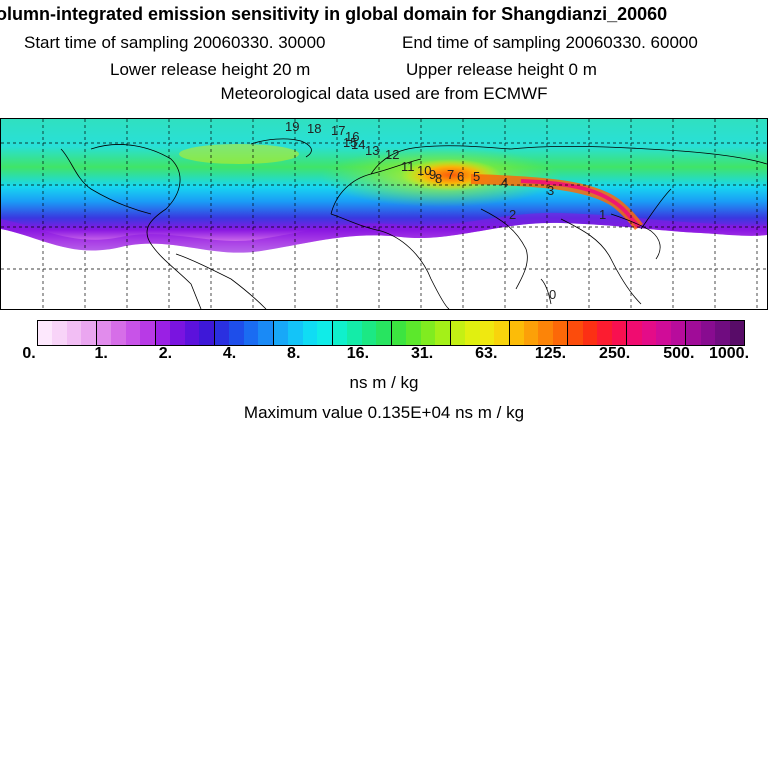  What do you see at coordinates (165, 353) in the screenshot?
I see `colorbar-tick-label: 2.` at bounding box center [165, 353].